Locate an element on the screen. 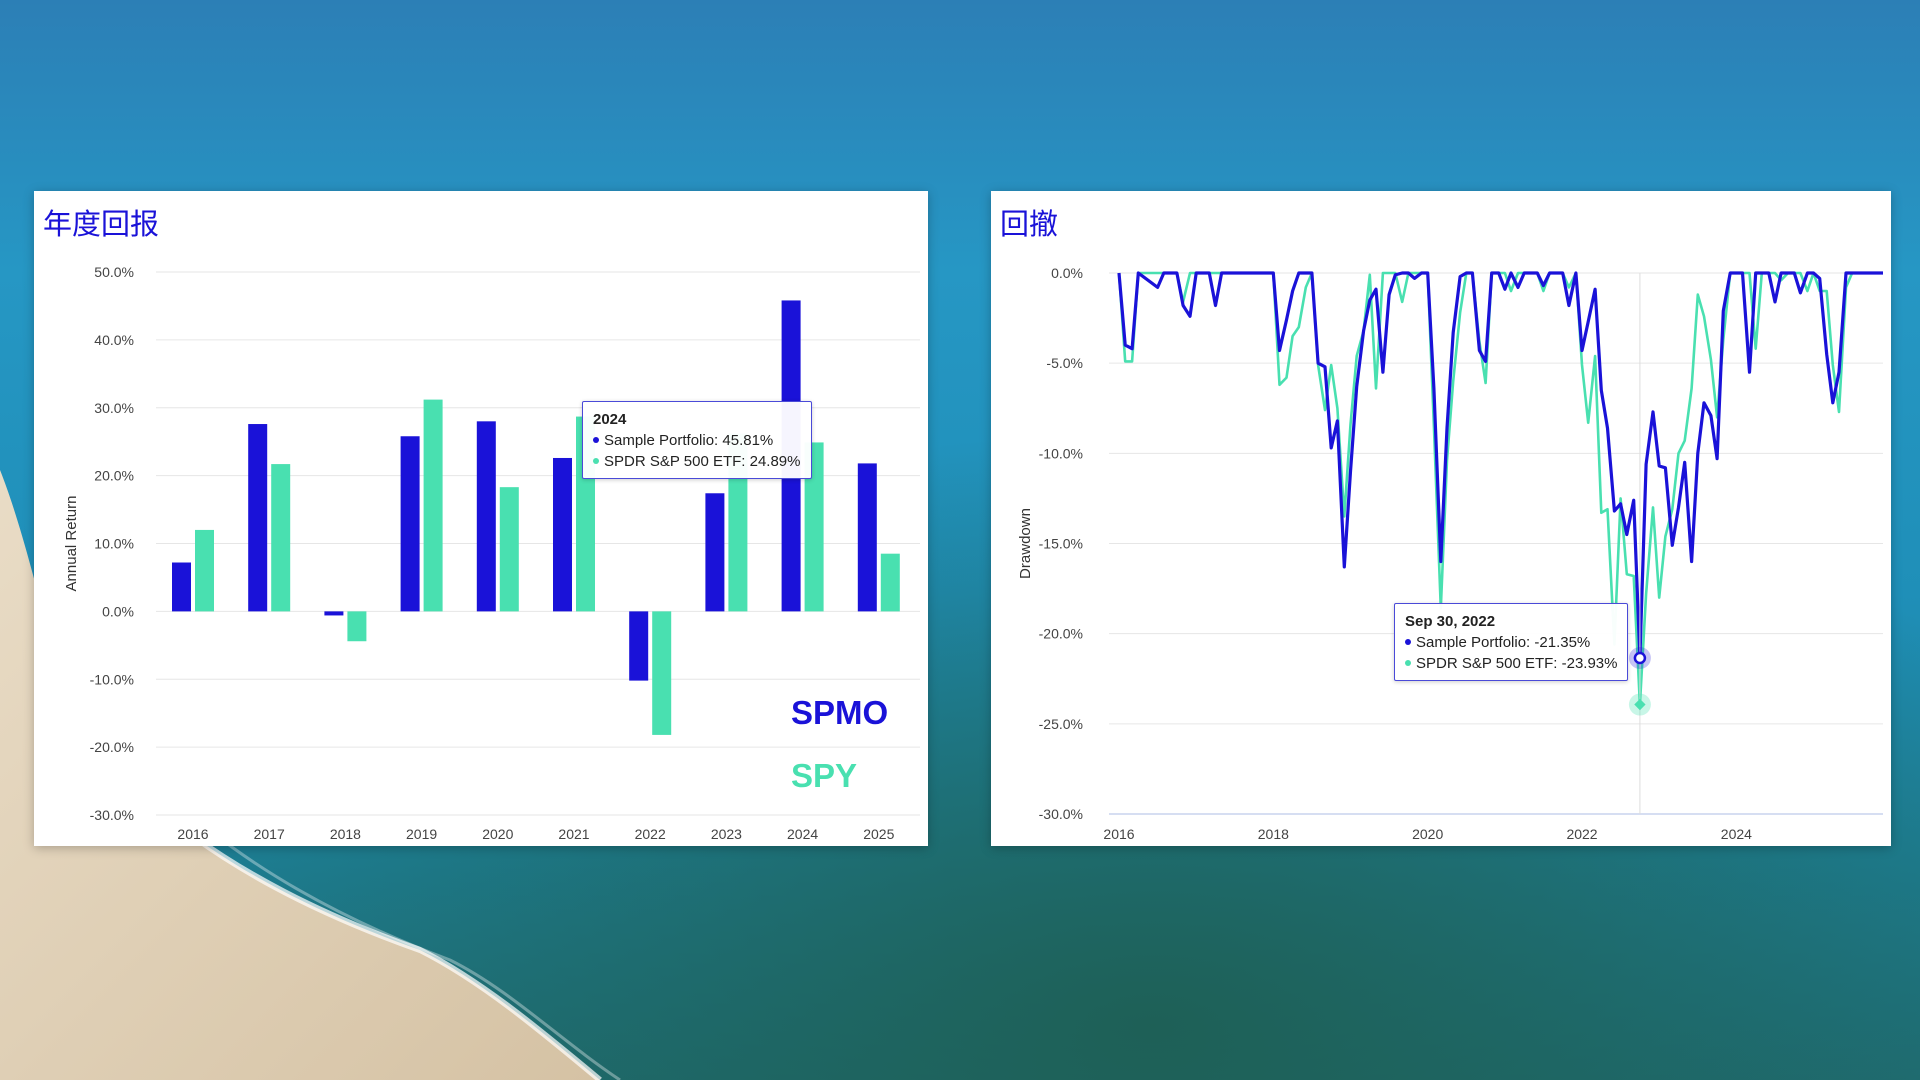 The image size is (1920, 1080). y-tick-label: 10.0% is located at coordinates (114, 544).